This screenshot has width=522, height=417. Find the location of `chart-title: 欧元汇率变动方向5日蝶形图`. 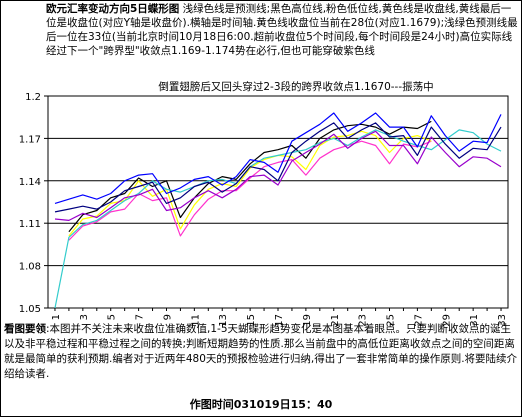

chart-title: 欧元汇率变动方向5日蝶形图 is located at coordinates (113, 9).